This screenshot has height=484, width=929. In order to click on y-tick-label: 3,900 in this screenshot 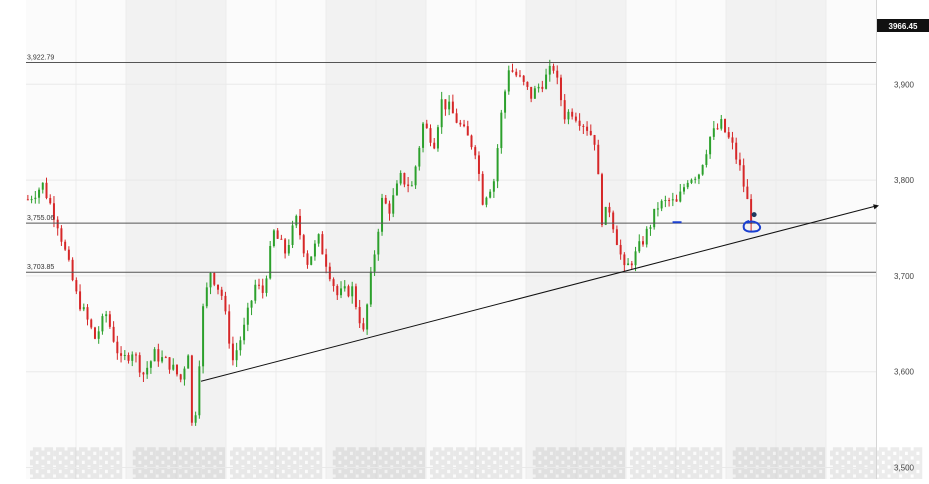, I will do `click(904, 84)`.